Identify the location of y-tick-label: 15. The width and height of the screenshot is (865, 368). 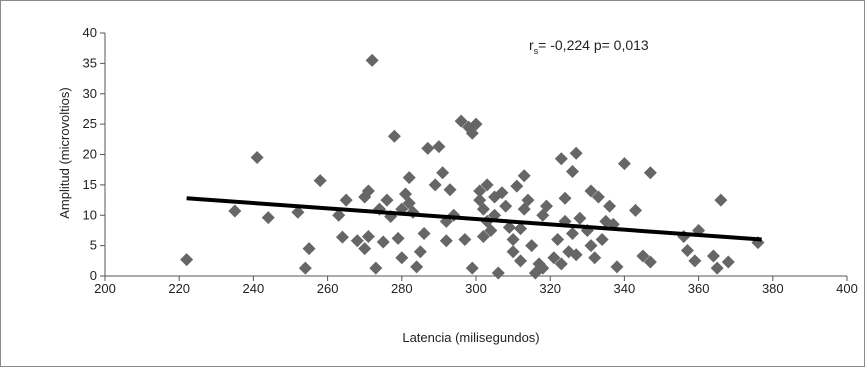
(90, 184).